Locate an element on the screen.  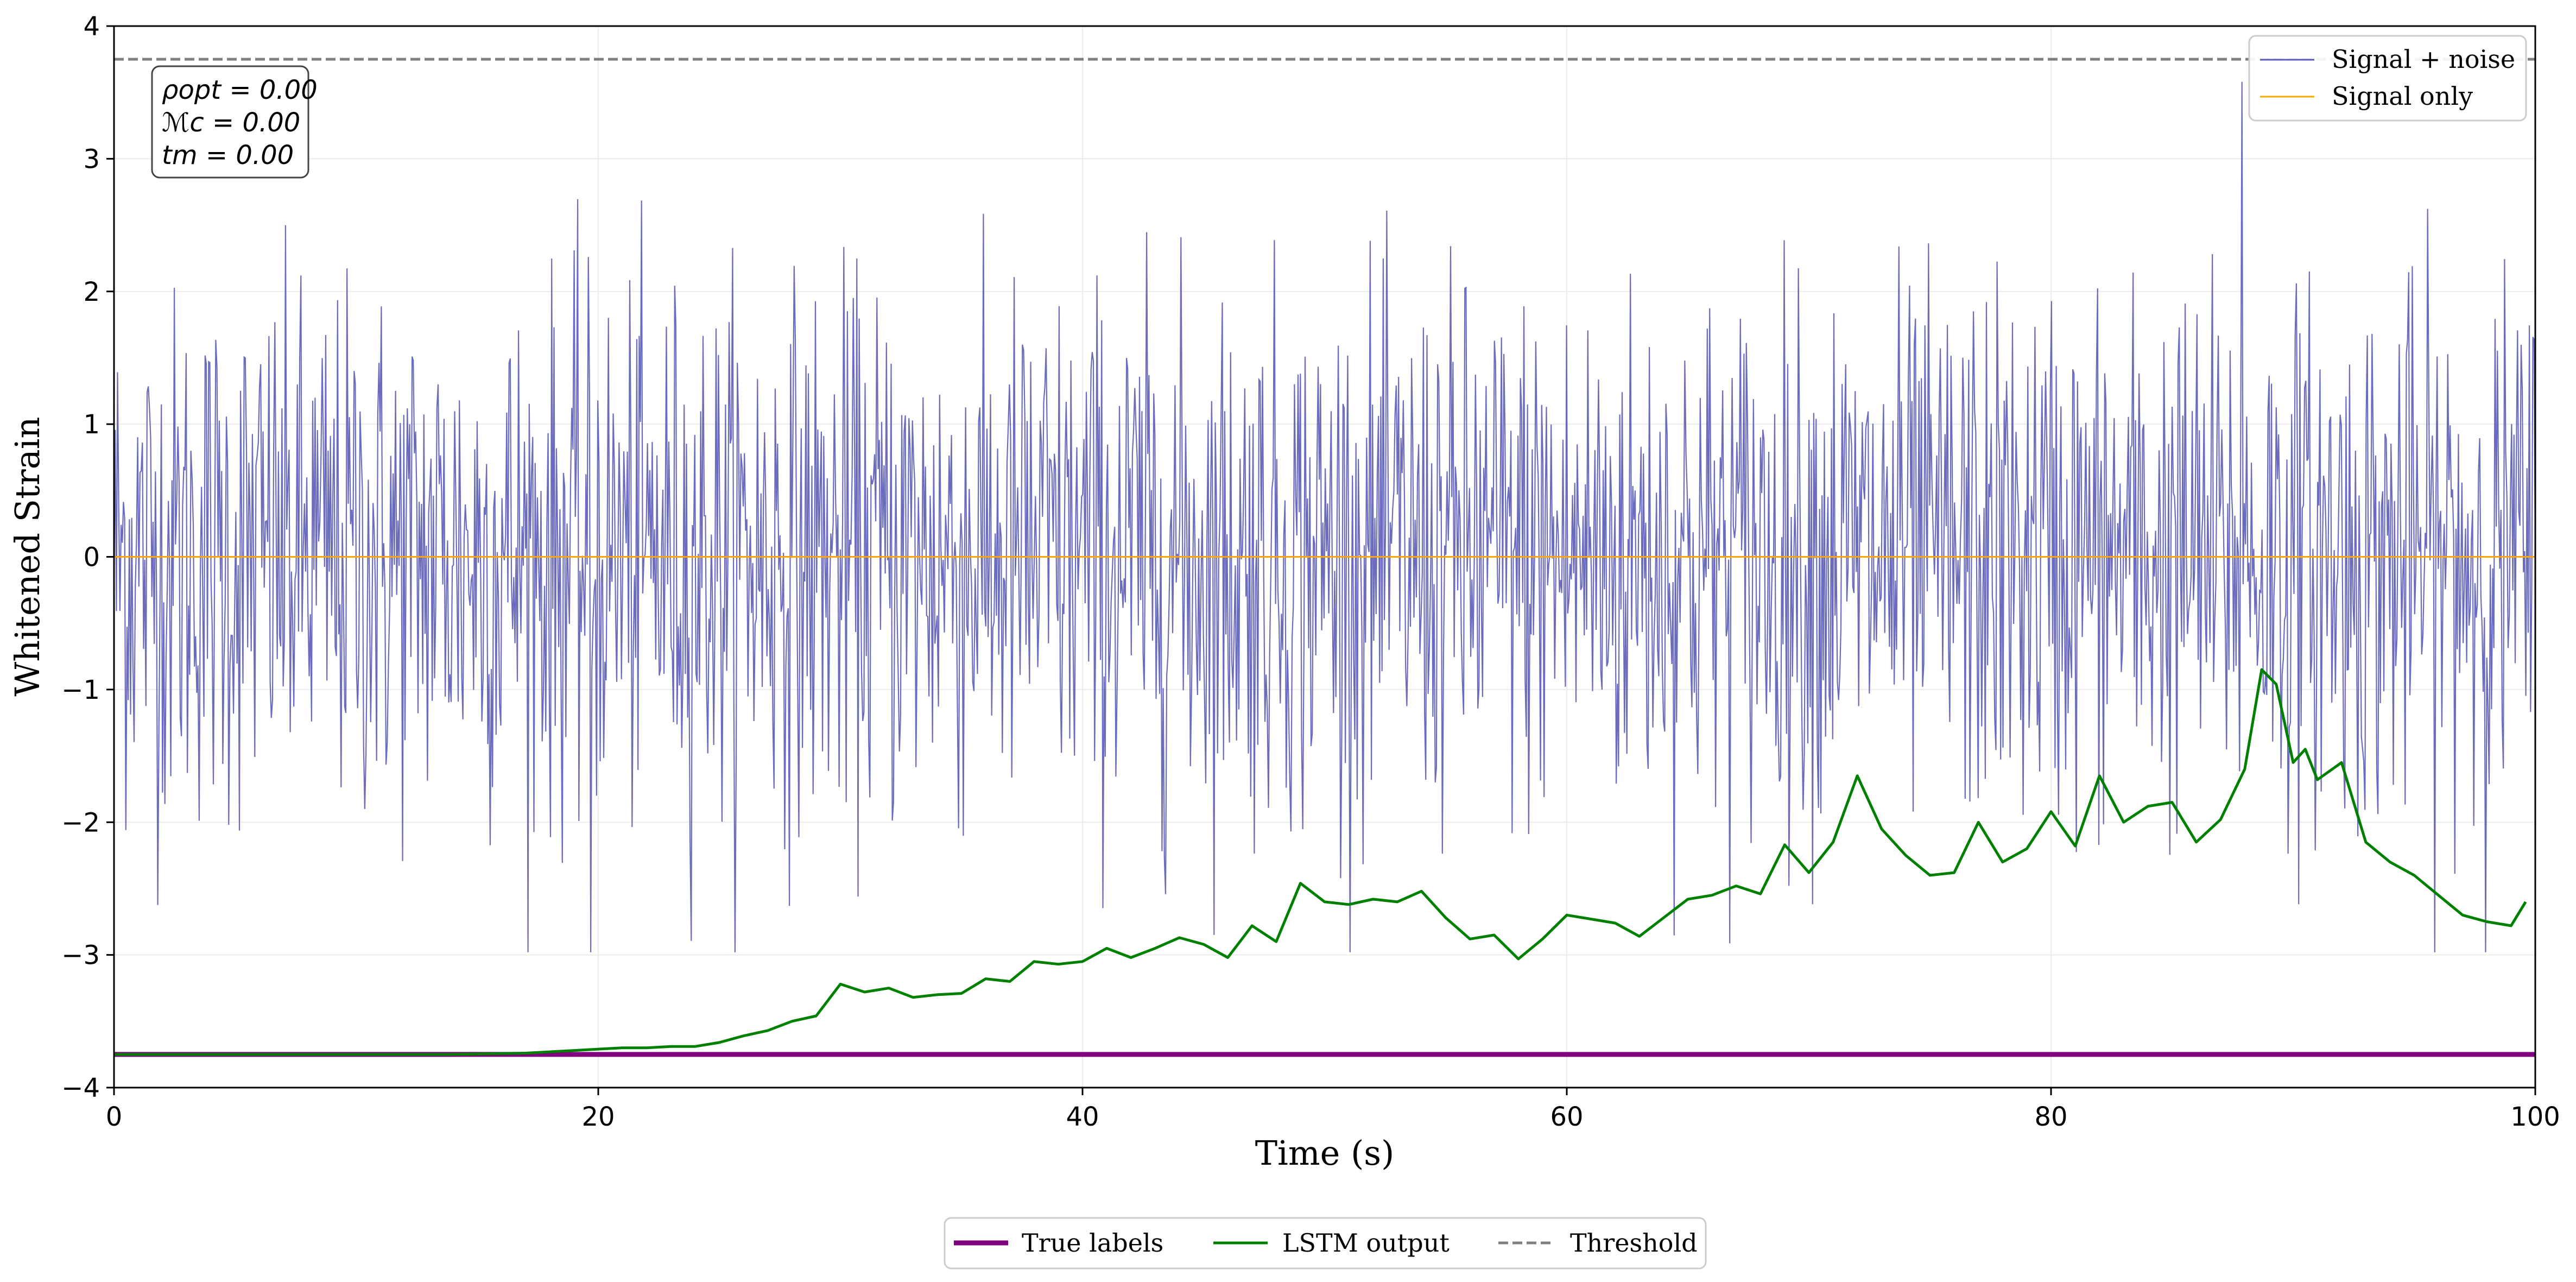
y-tick-label: −1 is located at coordinates (80, 690).